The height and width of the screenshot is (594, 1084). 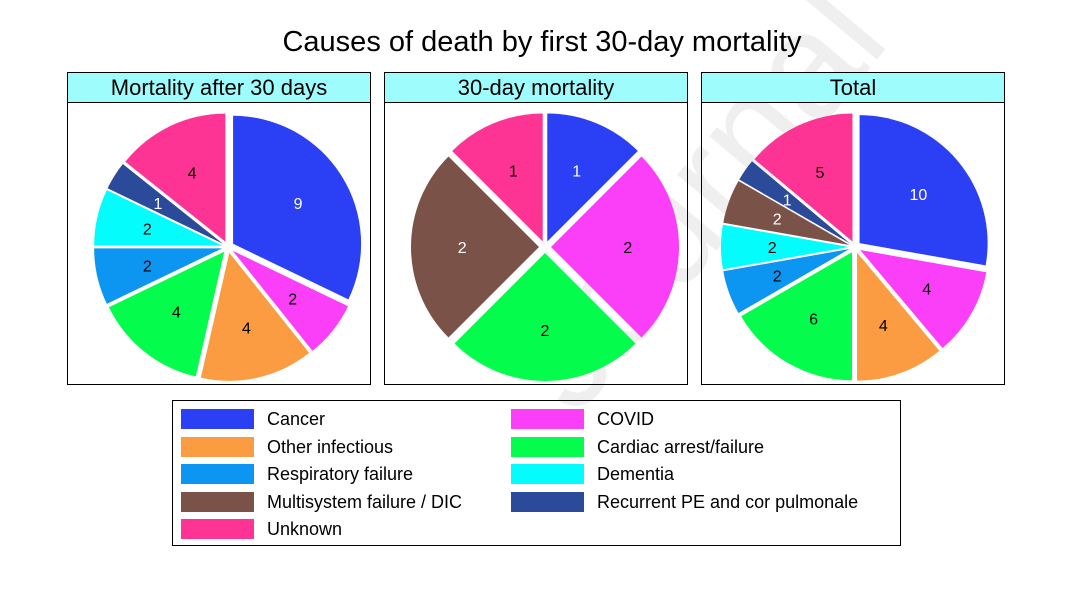 I want to click on legend-label: Recurrent PE and cor pulmonale, so click(x=728, y=501).